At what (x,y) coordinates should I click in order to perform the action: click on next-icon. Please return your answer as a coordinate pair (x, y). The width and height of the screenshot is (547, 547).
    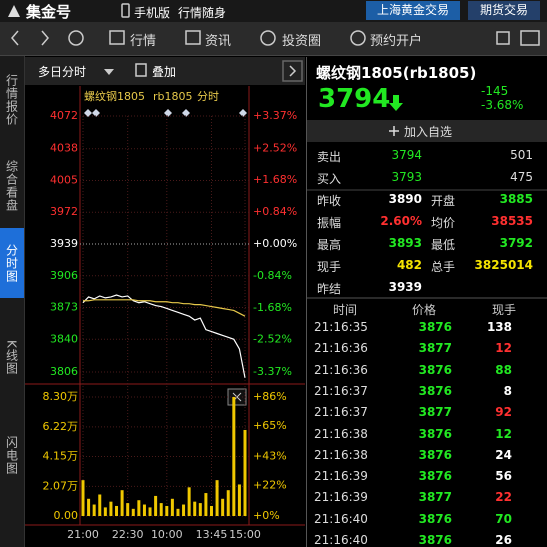
    Looking at the image, I should click on (293, 71).